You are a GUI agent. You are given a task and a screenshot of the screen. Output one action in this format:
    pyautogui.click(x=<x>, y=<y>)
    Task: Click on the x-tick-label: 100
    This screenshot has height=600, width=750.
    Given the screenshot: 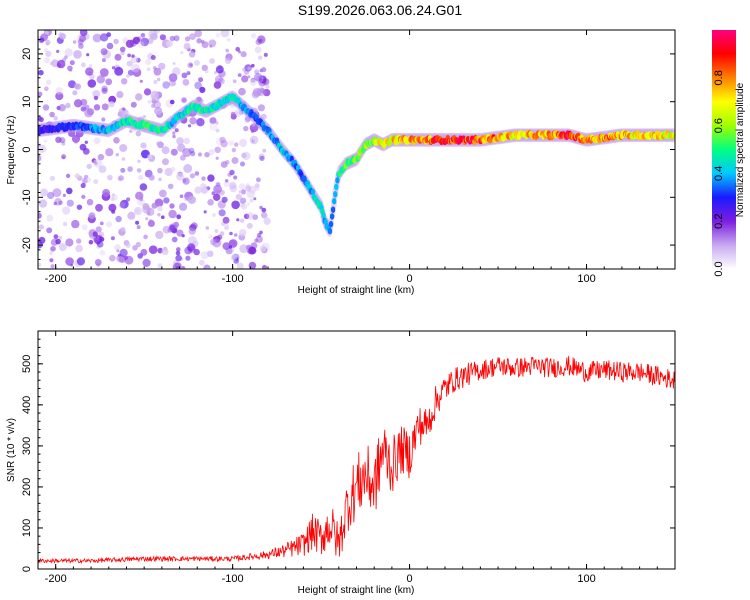 What is the action you would take?
    pyautogui.click(x=586, y=279)
    